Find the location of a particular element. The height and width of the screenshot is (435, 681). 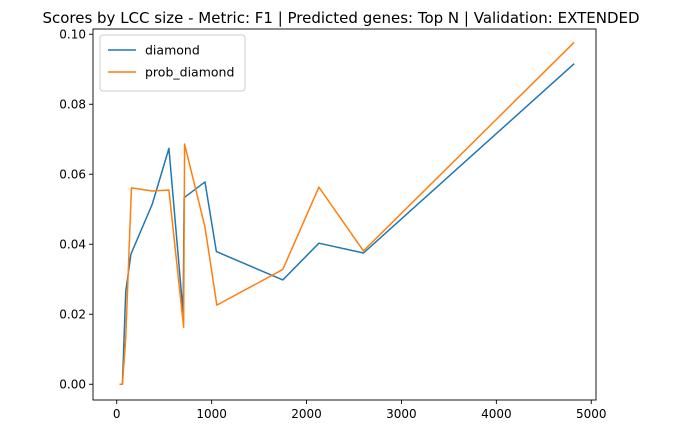

legend: diamond prob_diamond is located at coordinates (172, 63).